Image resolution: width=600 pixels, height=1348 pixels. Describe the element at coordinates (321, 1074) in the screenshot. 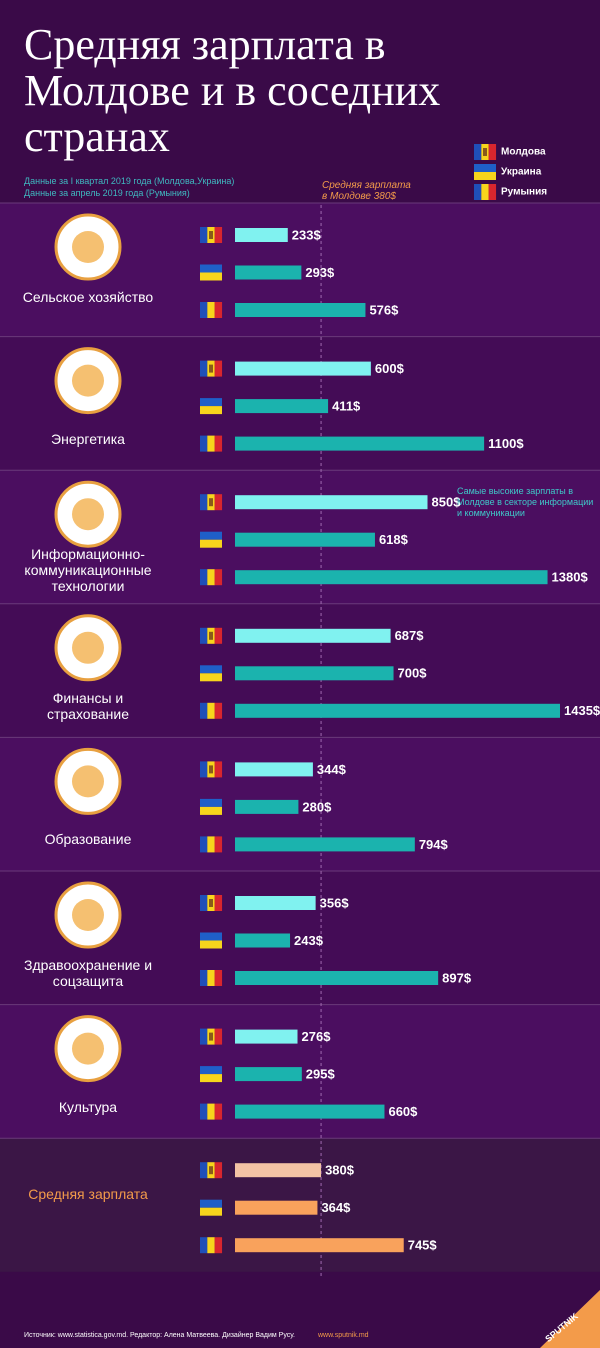

I see `value-label: 295$` at that location.